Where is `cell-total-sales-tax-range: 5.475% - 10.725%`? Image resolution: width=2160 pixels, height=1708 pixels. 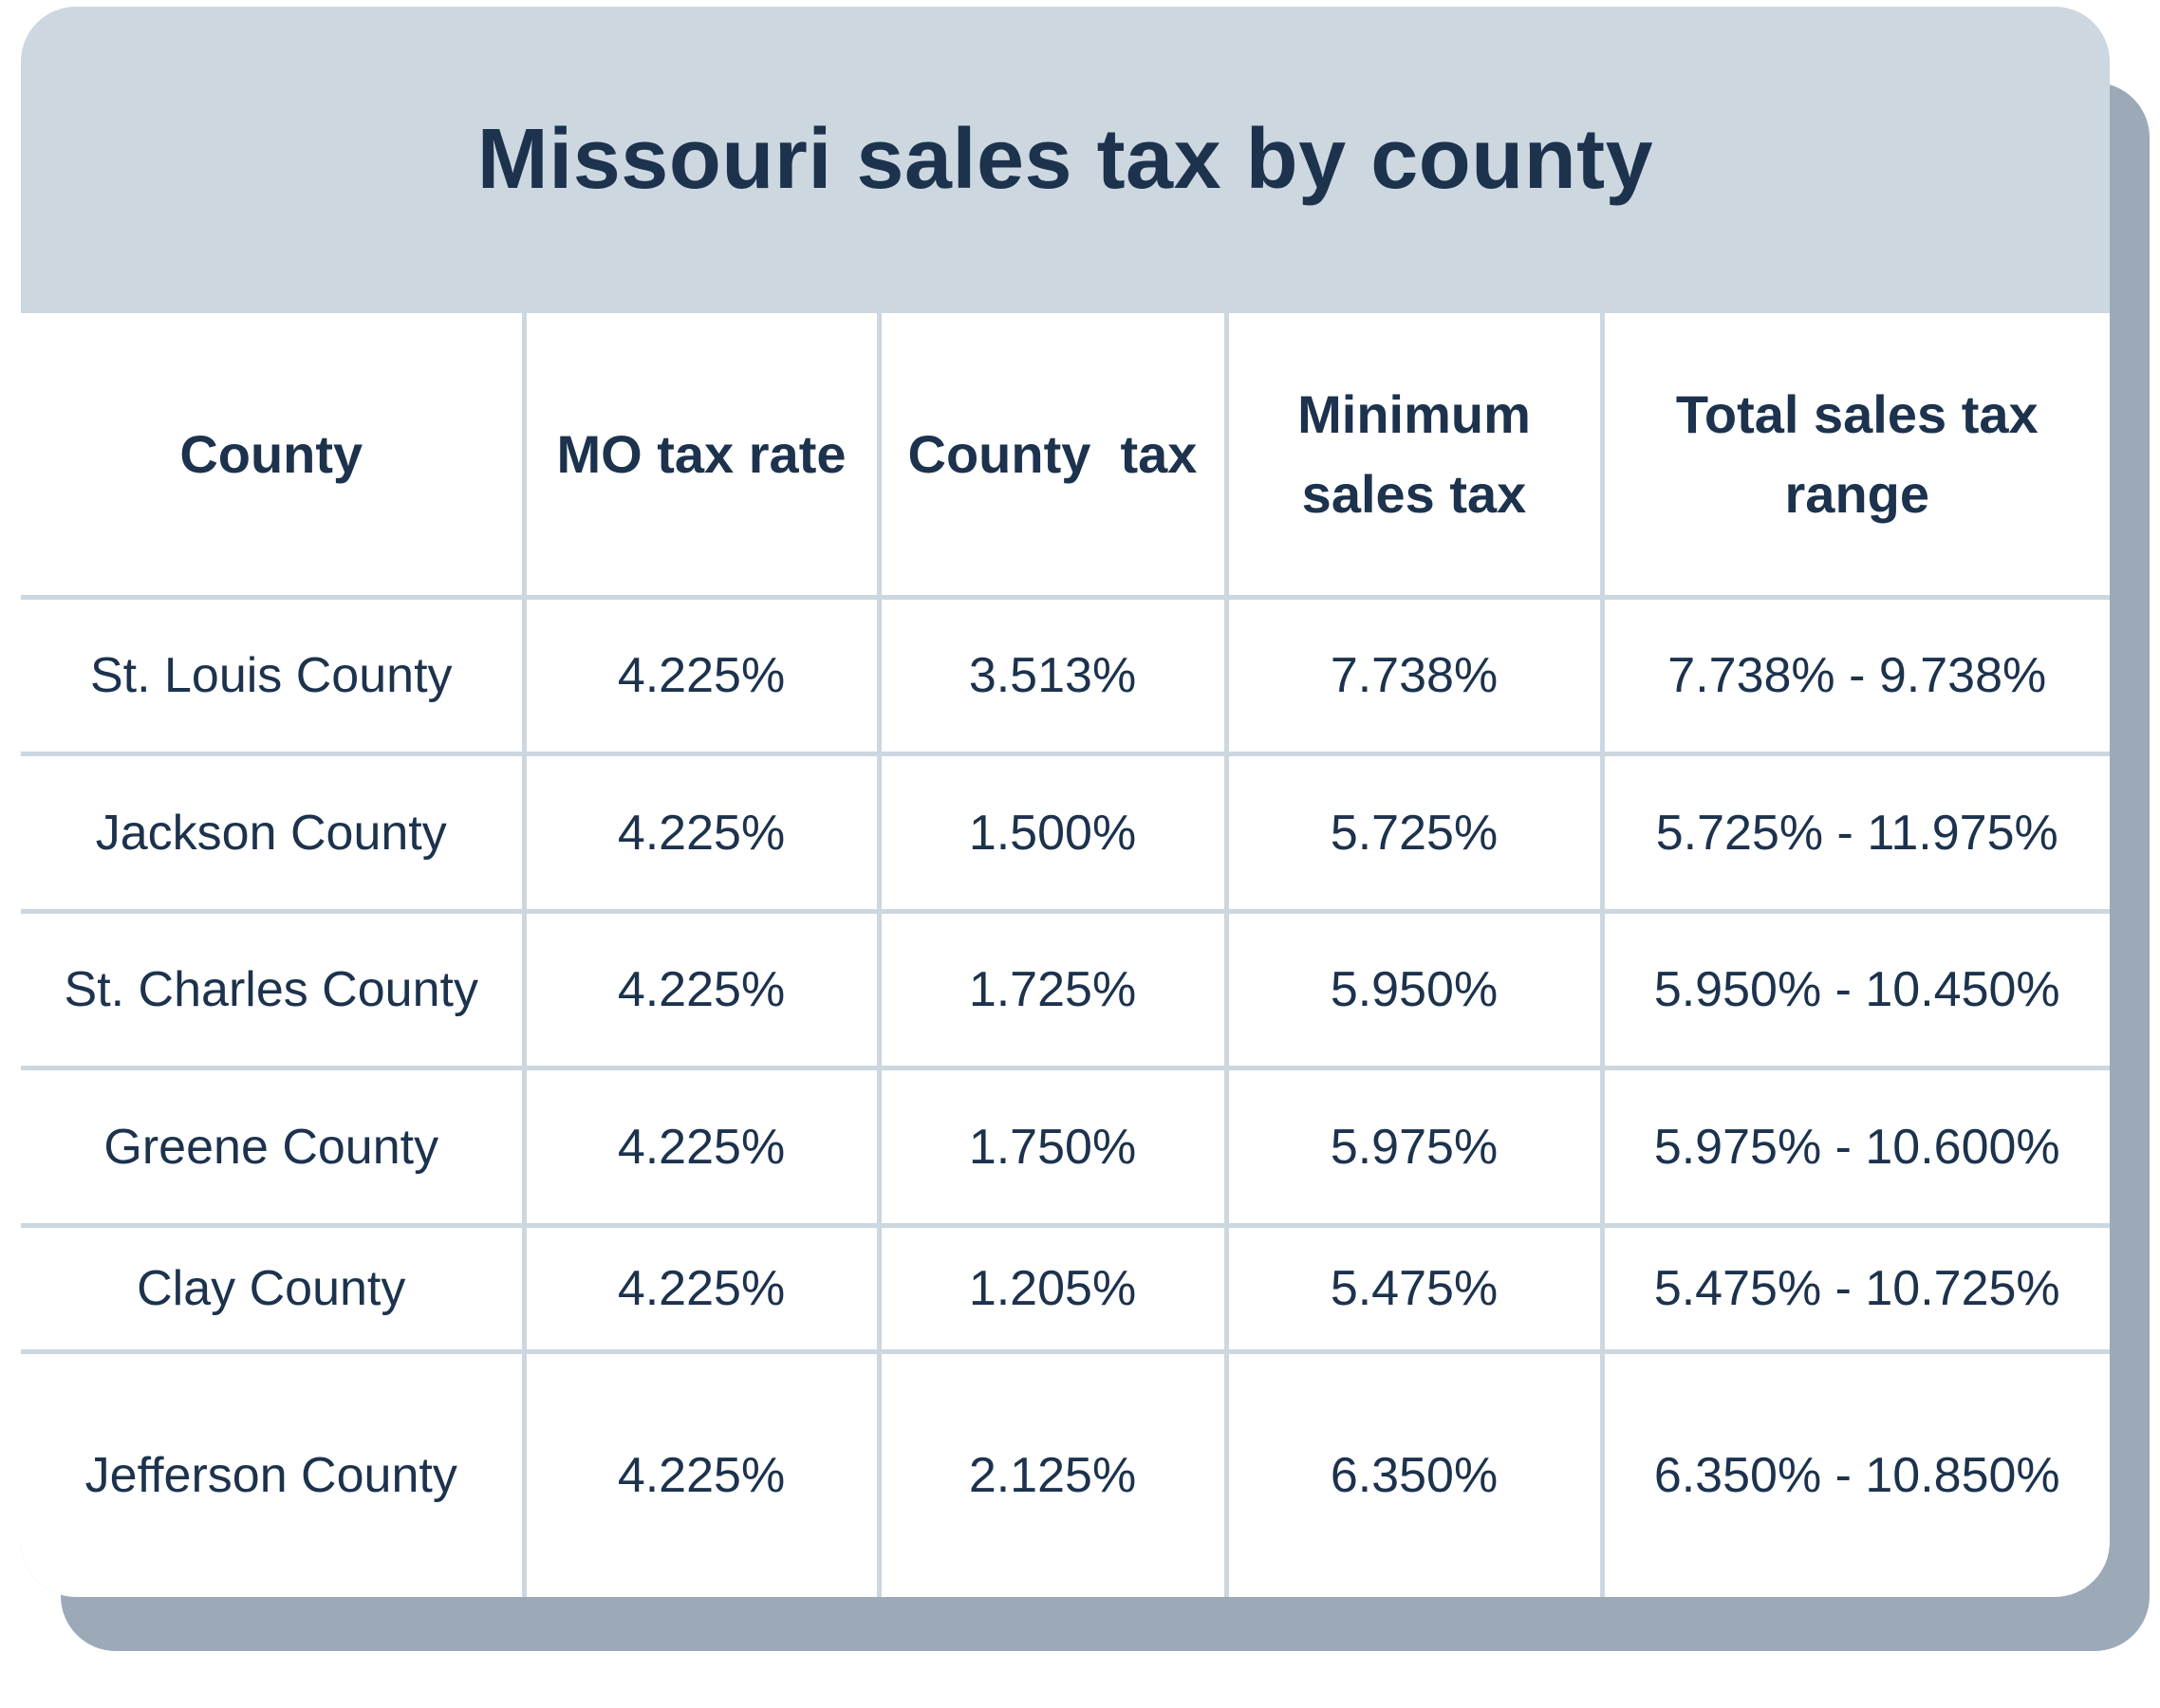 cell-total-sales-tax-range: 5.475% - 10.725% is located at coordinates (1855, 1288).